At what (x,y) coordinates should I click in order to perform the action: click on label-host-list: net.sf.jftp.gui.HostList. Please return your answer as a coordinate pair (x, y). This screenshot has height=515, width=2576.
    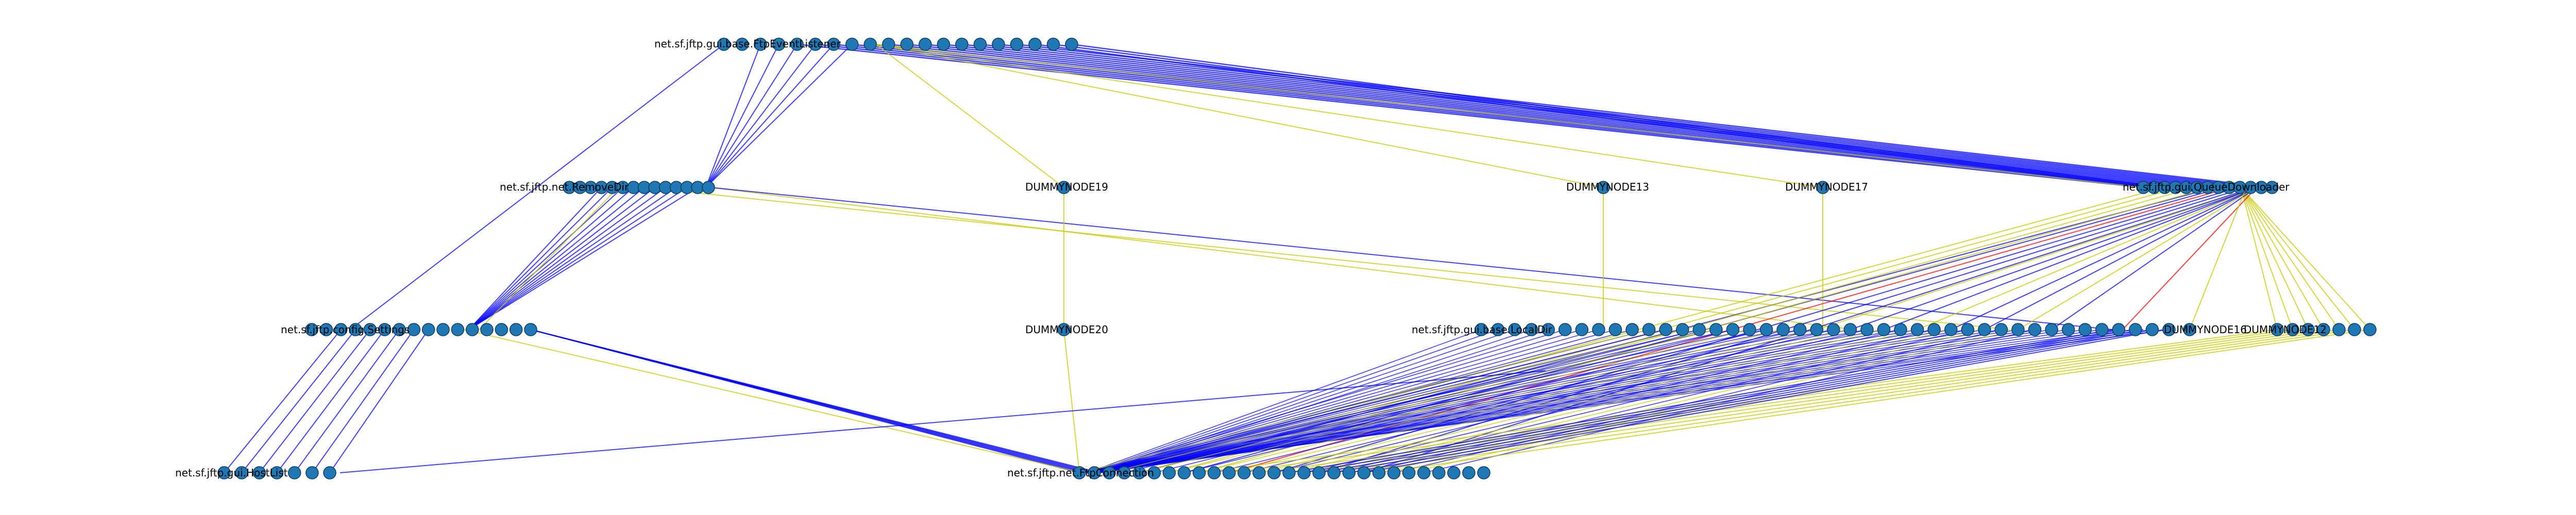
    Looking at the image, I should click on (231, 473).